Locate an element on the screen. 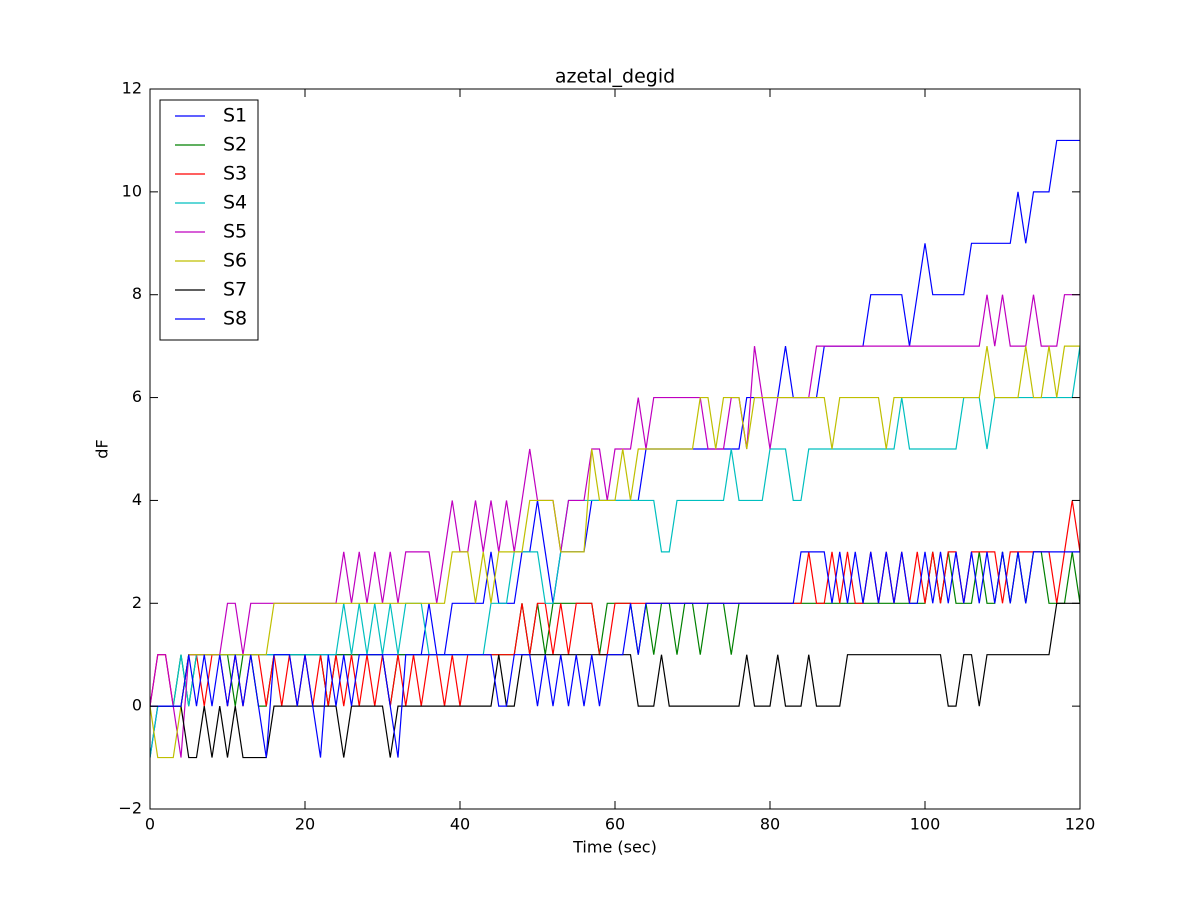 The image size is (1200, 900). y-tick-label: 6 is located at coordinates (137, 396).